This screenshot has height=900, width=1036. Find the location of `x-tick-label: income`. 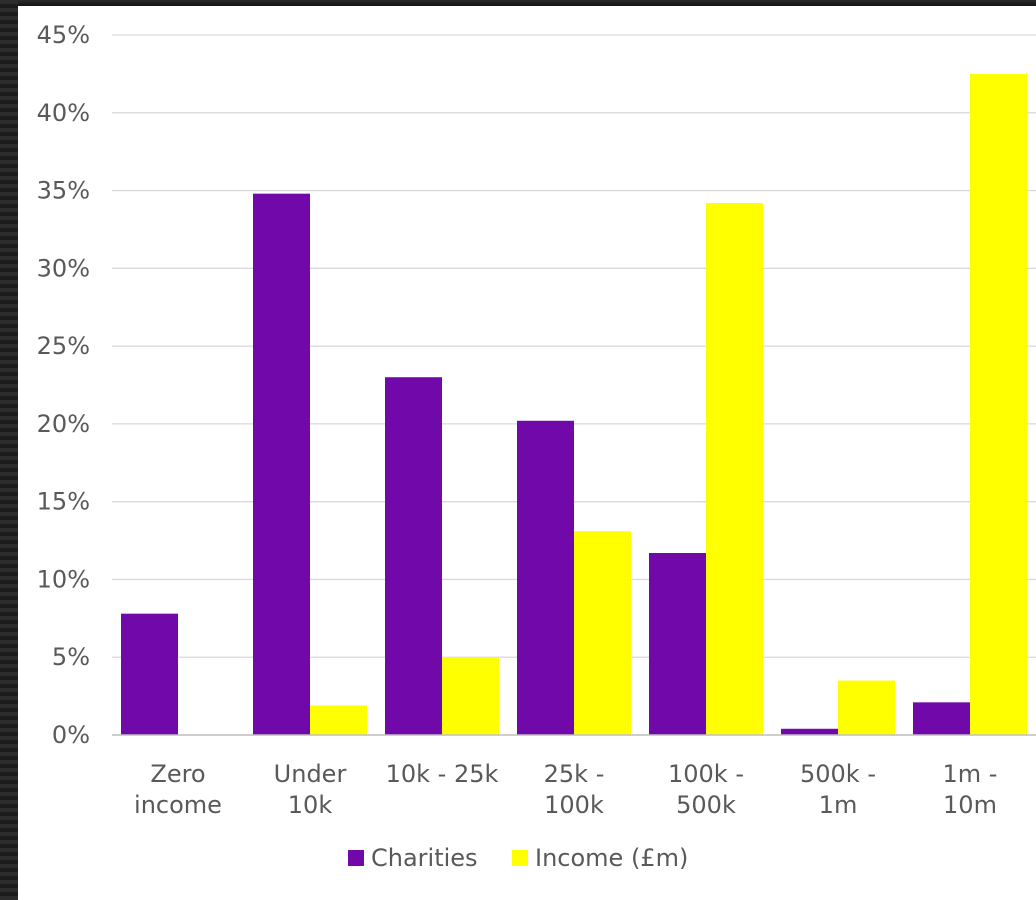

x-tick-label: income is located at coordinates (178, 805).